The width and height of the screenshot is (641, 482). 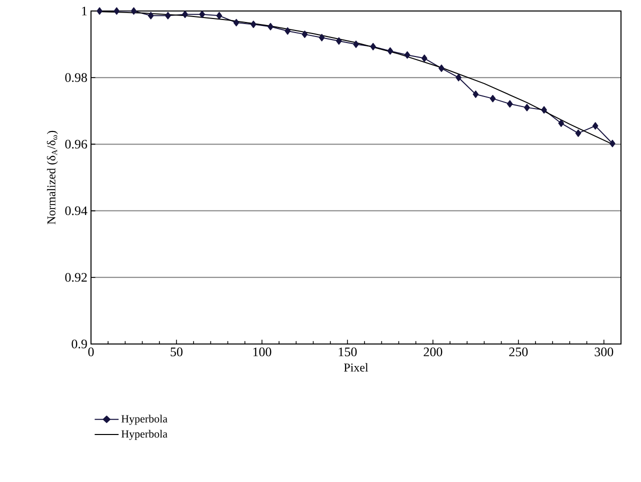 I want to click on y-tick-label: 0.96, so click(x=76, y=144).